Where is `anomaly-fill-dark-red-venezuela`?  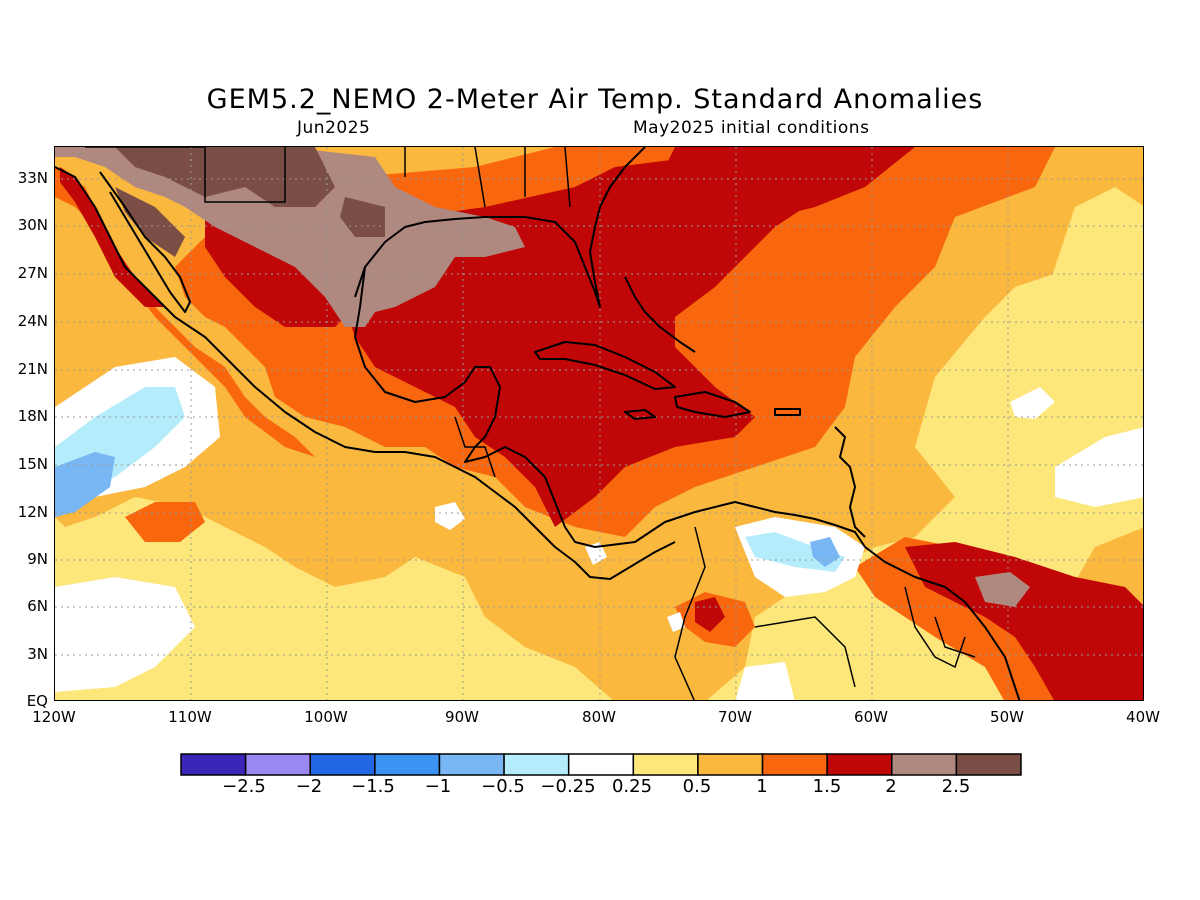
anomaly-fill-dark-red-venezuela is located at coordinates (710, 614).